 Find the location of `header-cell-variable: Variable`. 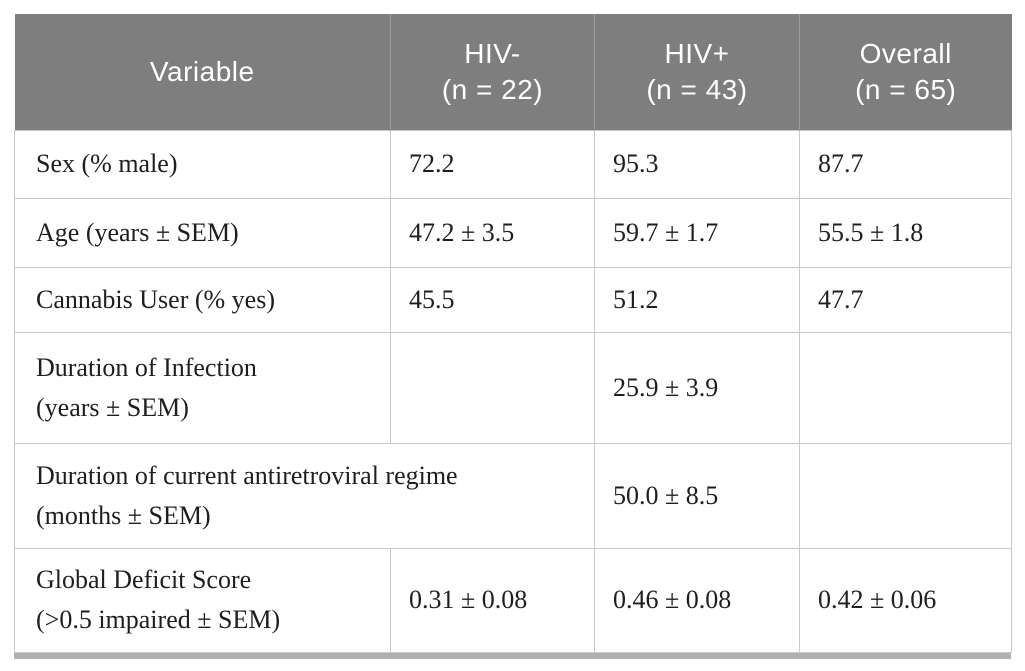

header-cell-variable: Variable is located at coordinates (202, 72).